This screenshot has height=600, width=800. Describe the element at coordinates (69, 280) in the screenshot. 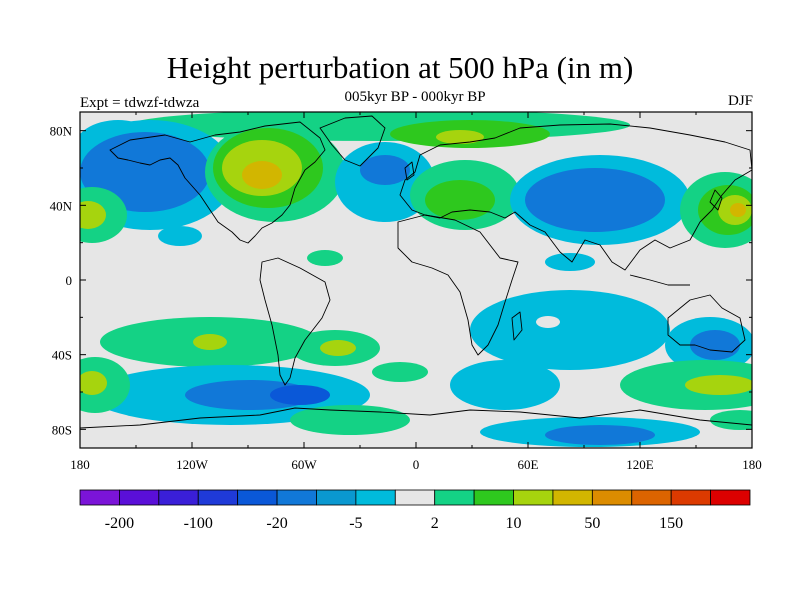

I see `y-tick-label: 0` at that location.